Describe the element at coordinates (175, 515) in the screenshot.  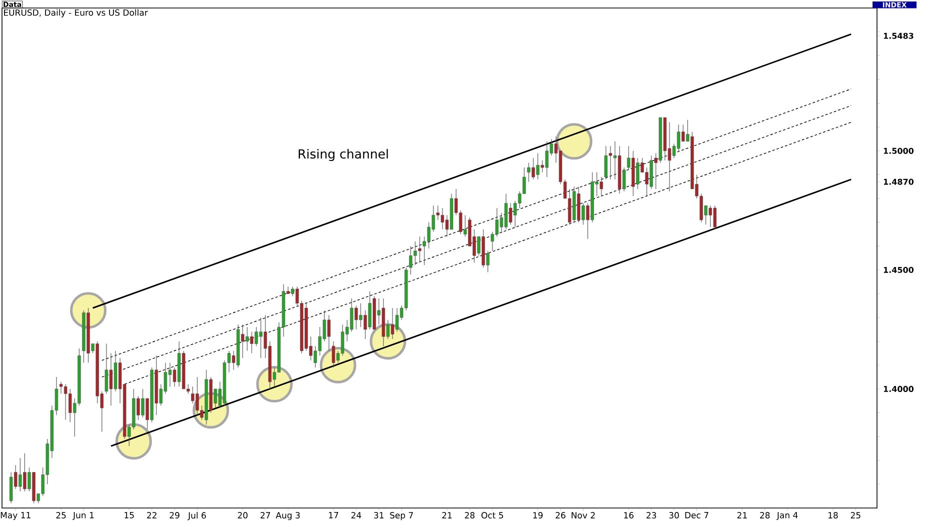
I see `x-tick-label: 29` at that location.